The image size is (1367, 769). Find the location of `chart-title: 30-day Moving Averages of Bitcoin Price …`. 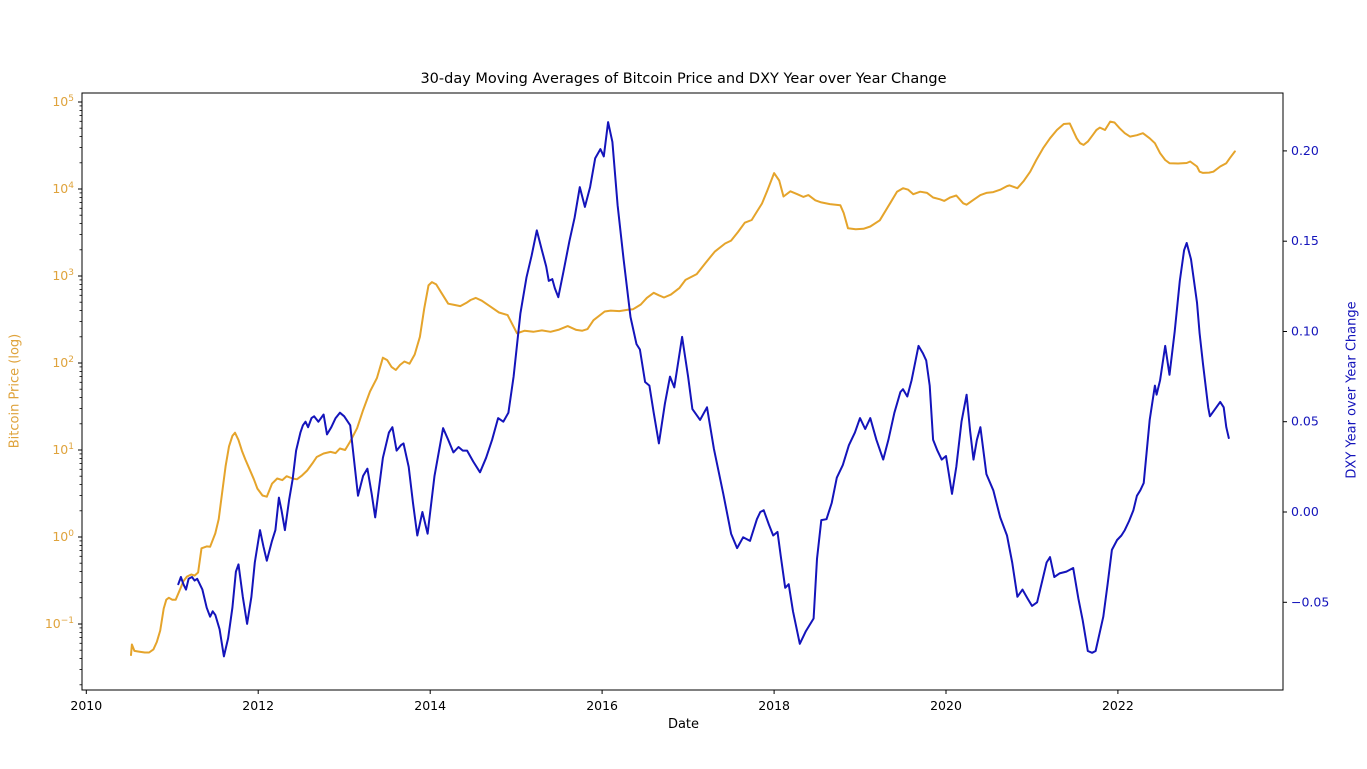

chart-title: 30-day Moving Averages of Bitcoin Price … is located at coordinates (683, 79).